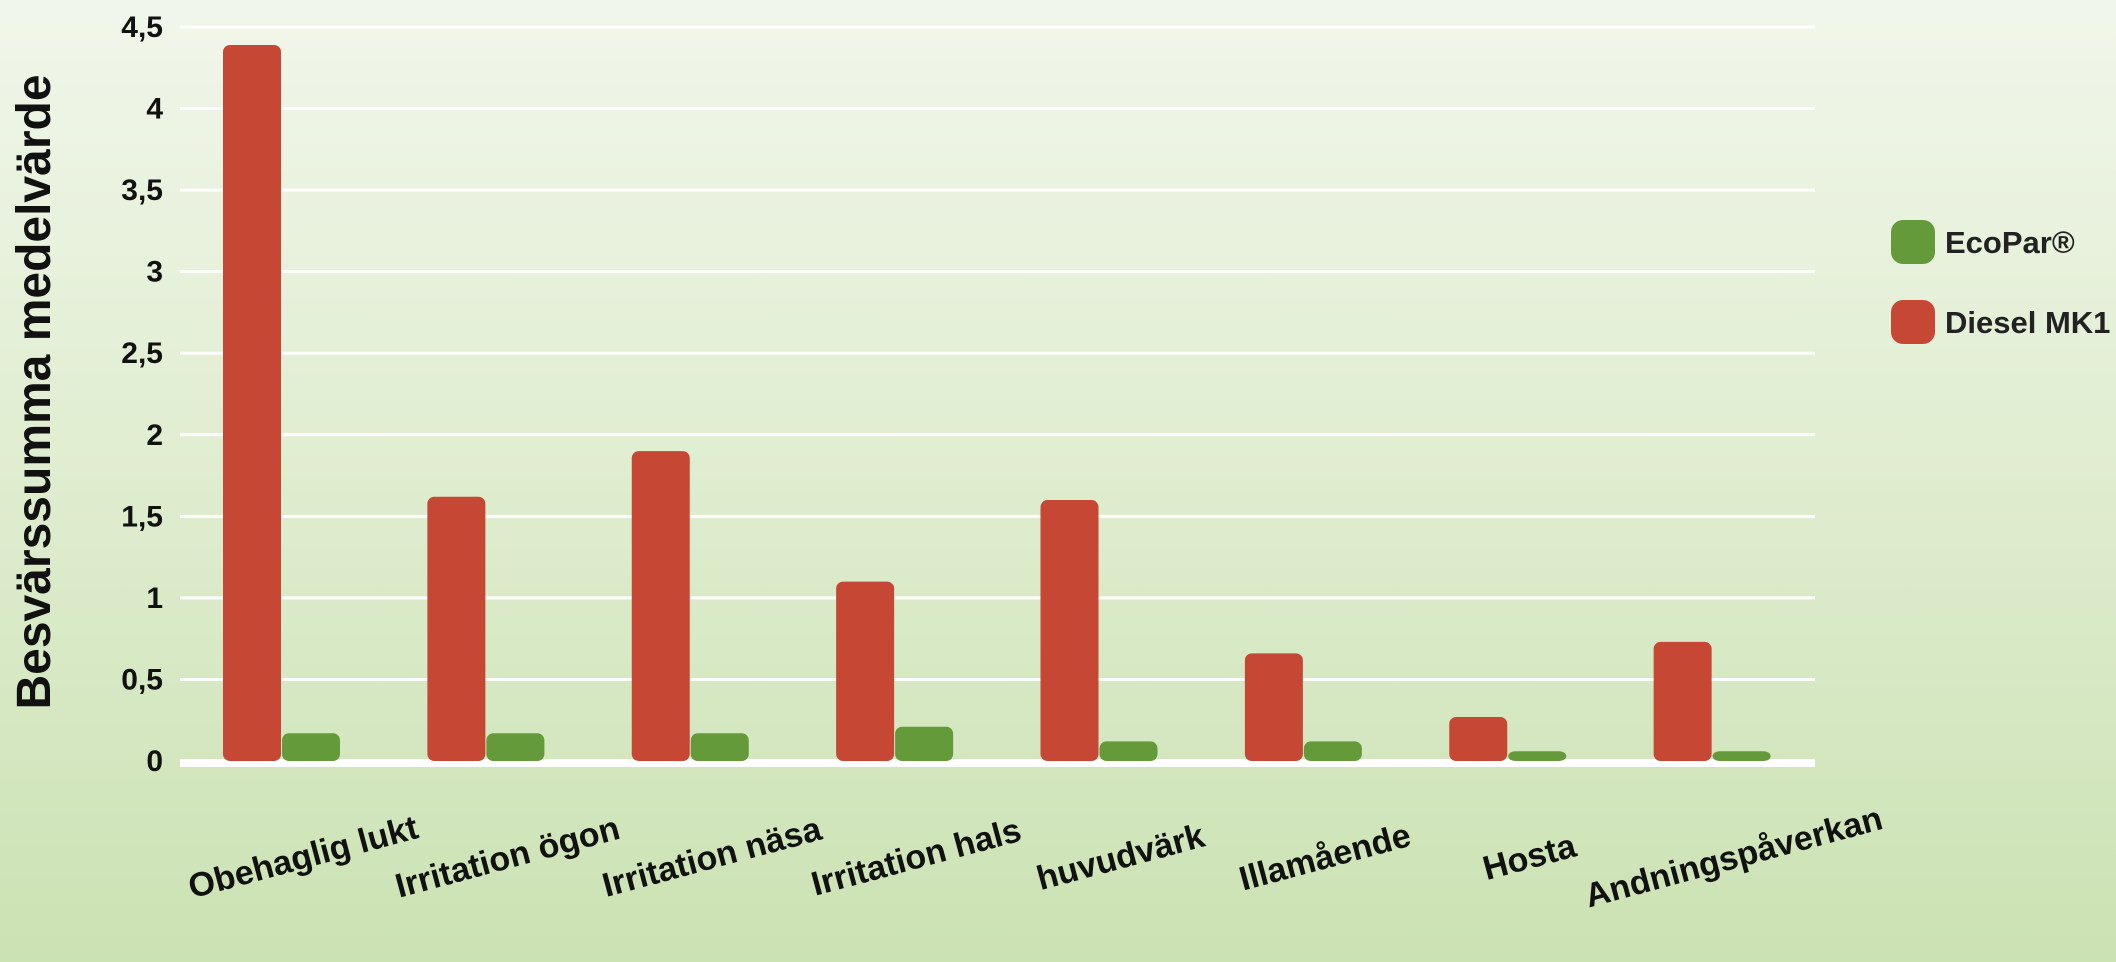  I want to click on legend: EcoPar® Diesel MK1, so click(2000, 282).